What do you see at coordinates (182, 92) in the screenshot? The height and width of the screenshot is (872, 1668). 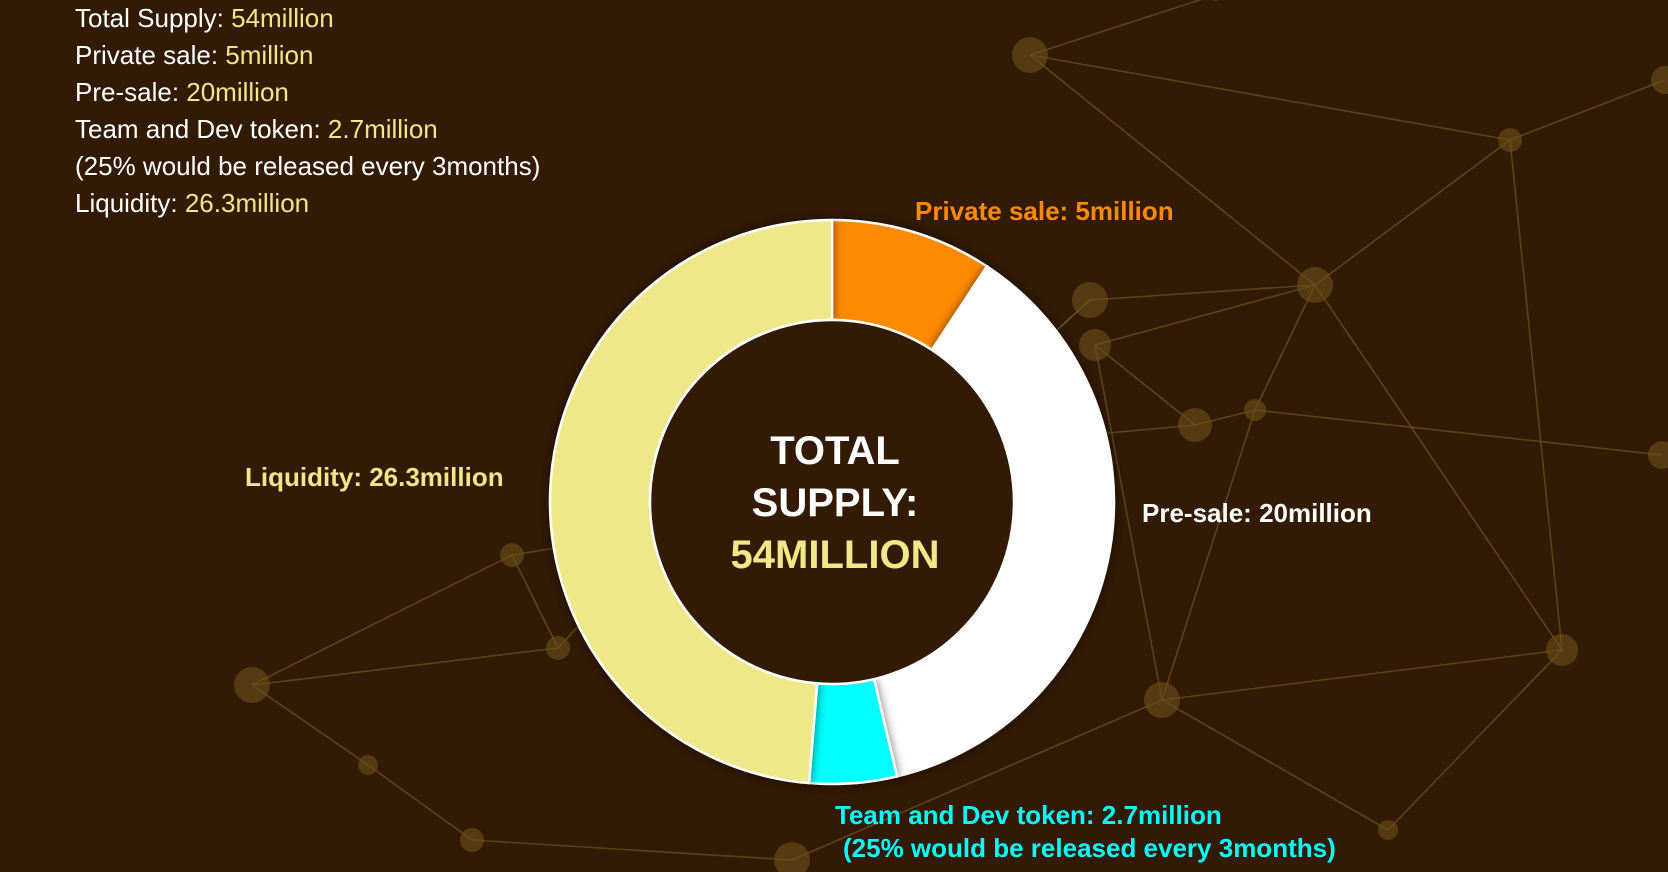 I see `summary-pre-sale: Pre-sale: 20million` at bounding box center [182, 92].